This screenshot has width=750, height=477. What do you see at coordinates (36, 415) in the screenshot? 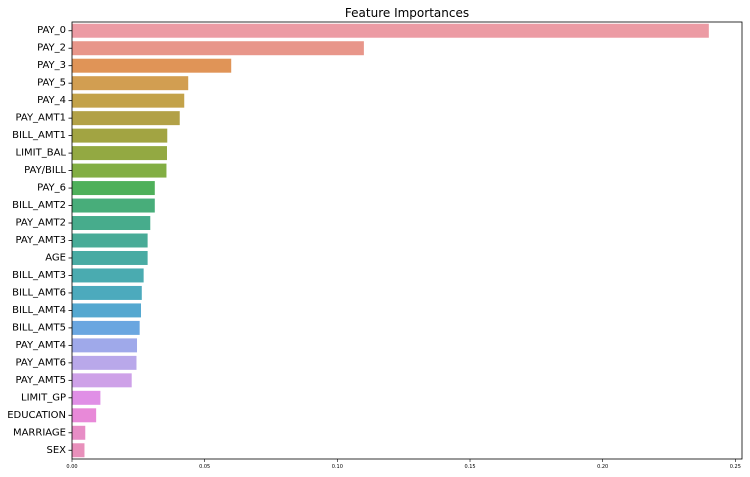
I see `y-tick-label: EDUCATION` at bounding box center [36, 415].